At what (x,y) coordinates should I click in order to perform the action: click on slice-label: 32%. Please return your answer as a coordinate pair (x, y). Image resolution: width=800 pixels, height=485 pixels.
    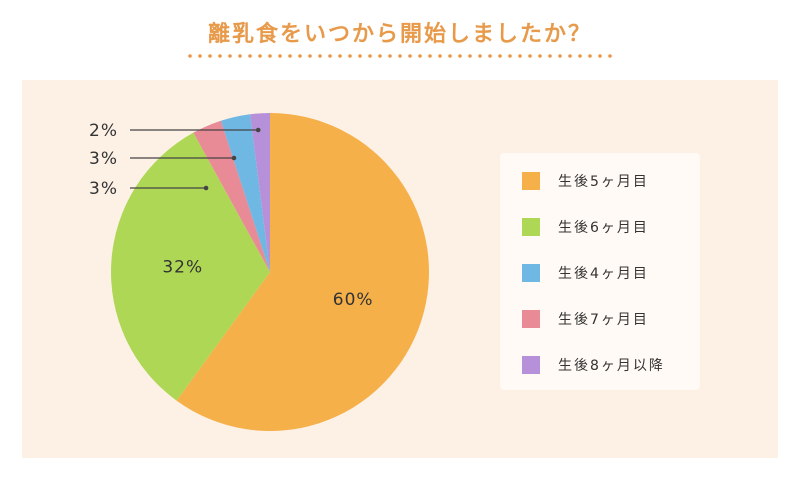
    Looking at the image, I should click on (182, 268).